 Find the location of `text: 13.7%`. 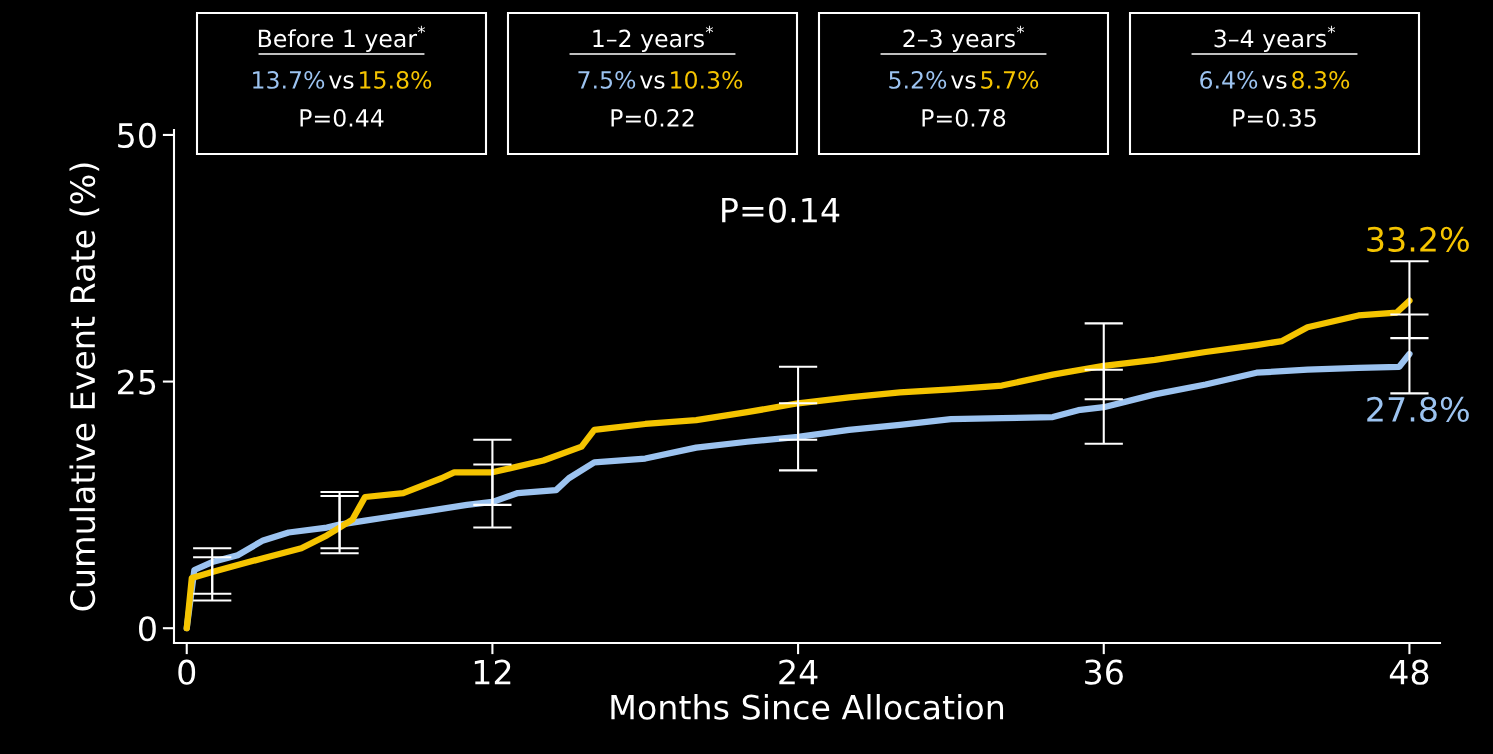

text: 13.7% is located at coordinates (289, 79).